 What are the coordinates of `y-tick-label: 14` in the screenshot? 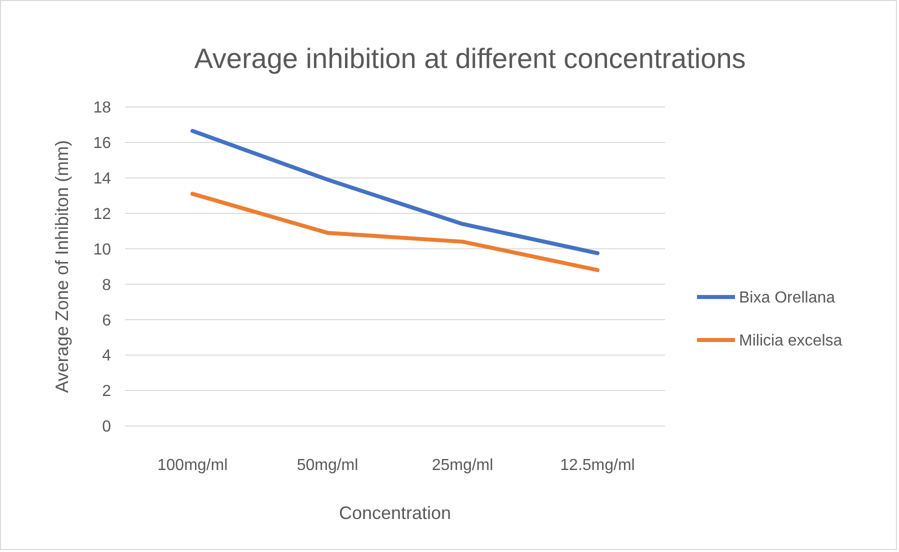 It's located at (102, 179).